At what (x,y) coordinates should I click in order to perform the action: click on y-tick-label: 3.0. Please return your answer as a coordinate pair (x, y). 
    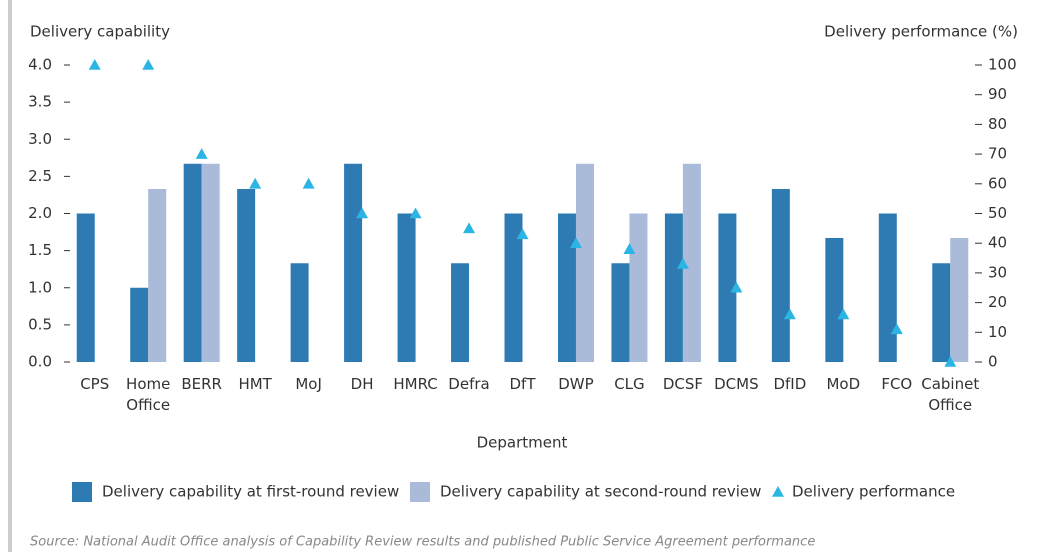
    Looking at the image, I should click on (40, 139).